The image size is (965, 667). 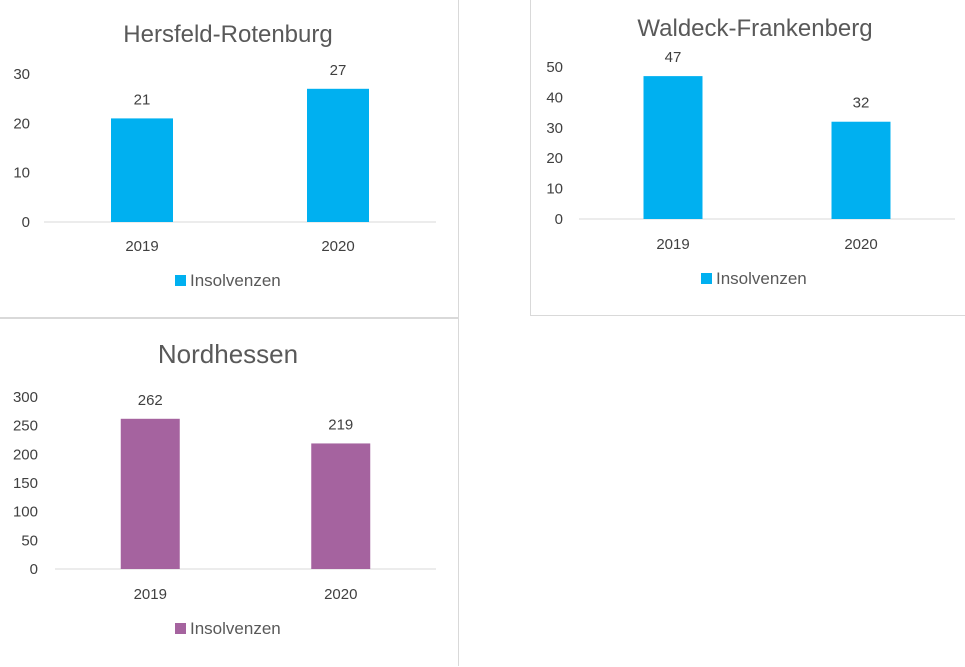 I want to click on data-label: 262, so click(x=150, y=400).